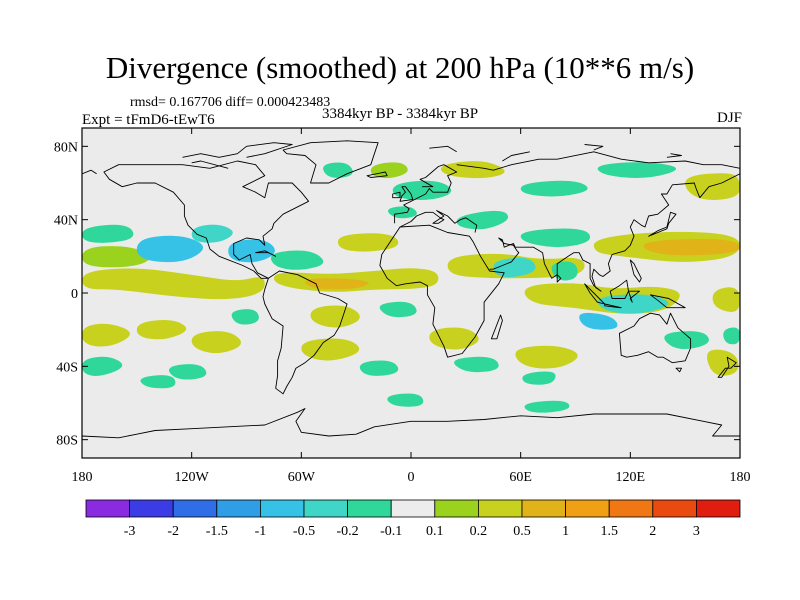  I want to click on lat-tick-label: 40S, so click(67, 367).